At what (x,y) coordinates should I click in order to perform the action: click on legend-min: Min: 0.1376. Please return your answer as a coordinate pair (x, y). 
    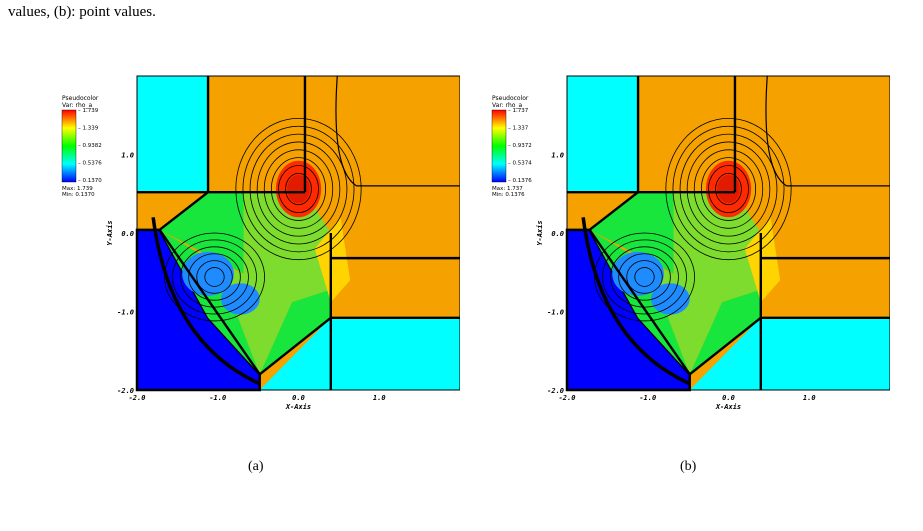
    Looking at the image, I should click on (508, 195).